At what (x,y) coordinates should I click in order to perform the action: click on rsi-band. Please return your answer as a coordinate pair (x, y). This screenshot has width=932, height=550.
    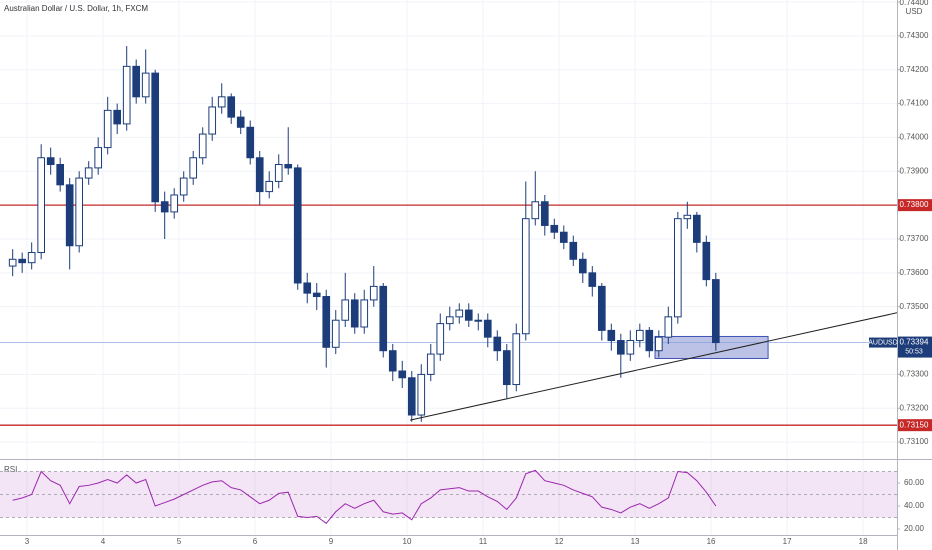
    Looking at the image, I should click on (448, 494).